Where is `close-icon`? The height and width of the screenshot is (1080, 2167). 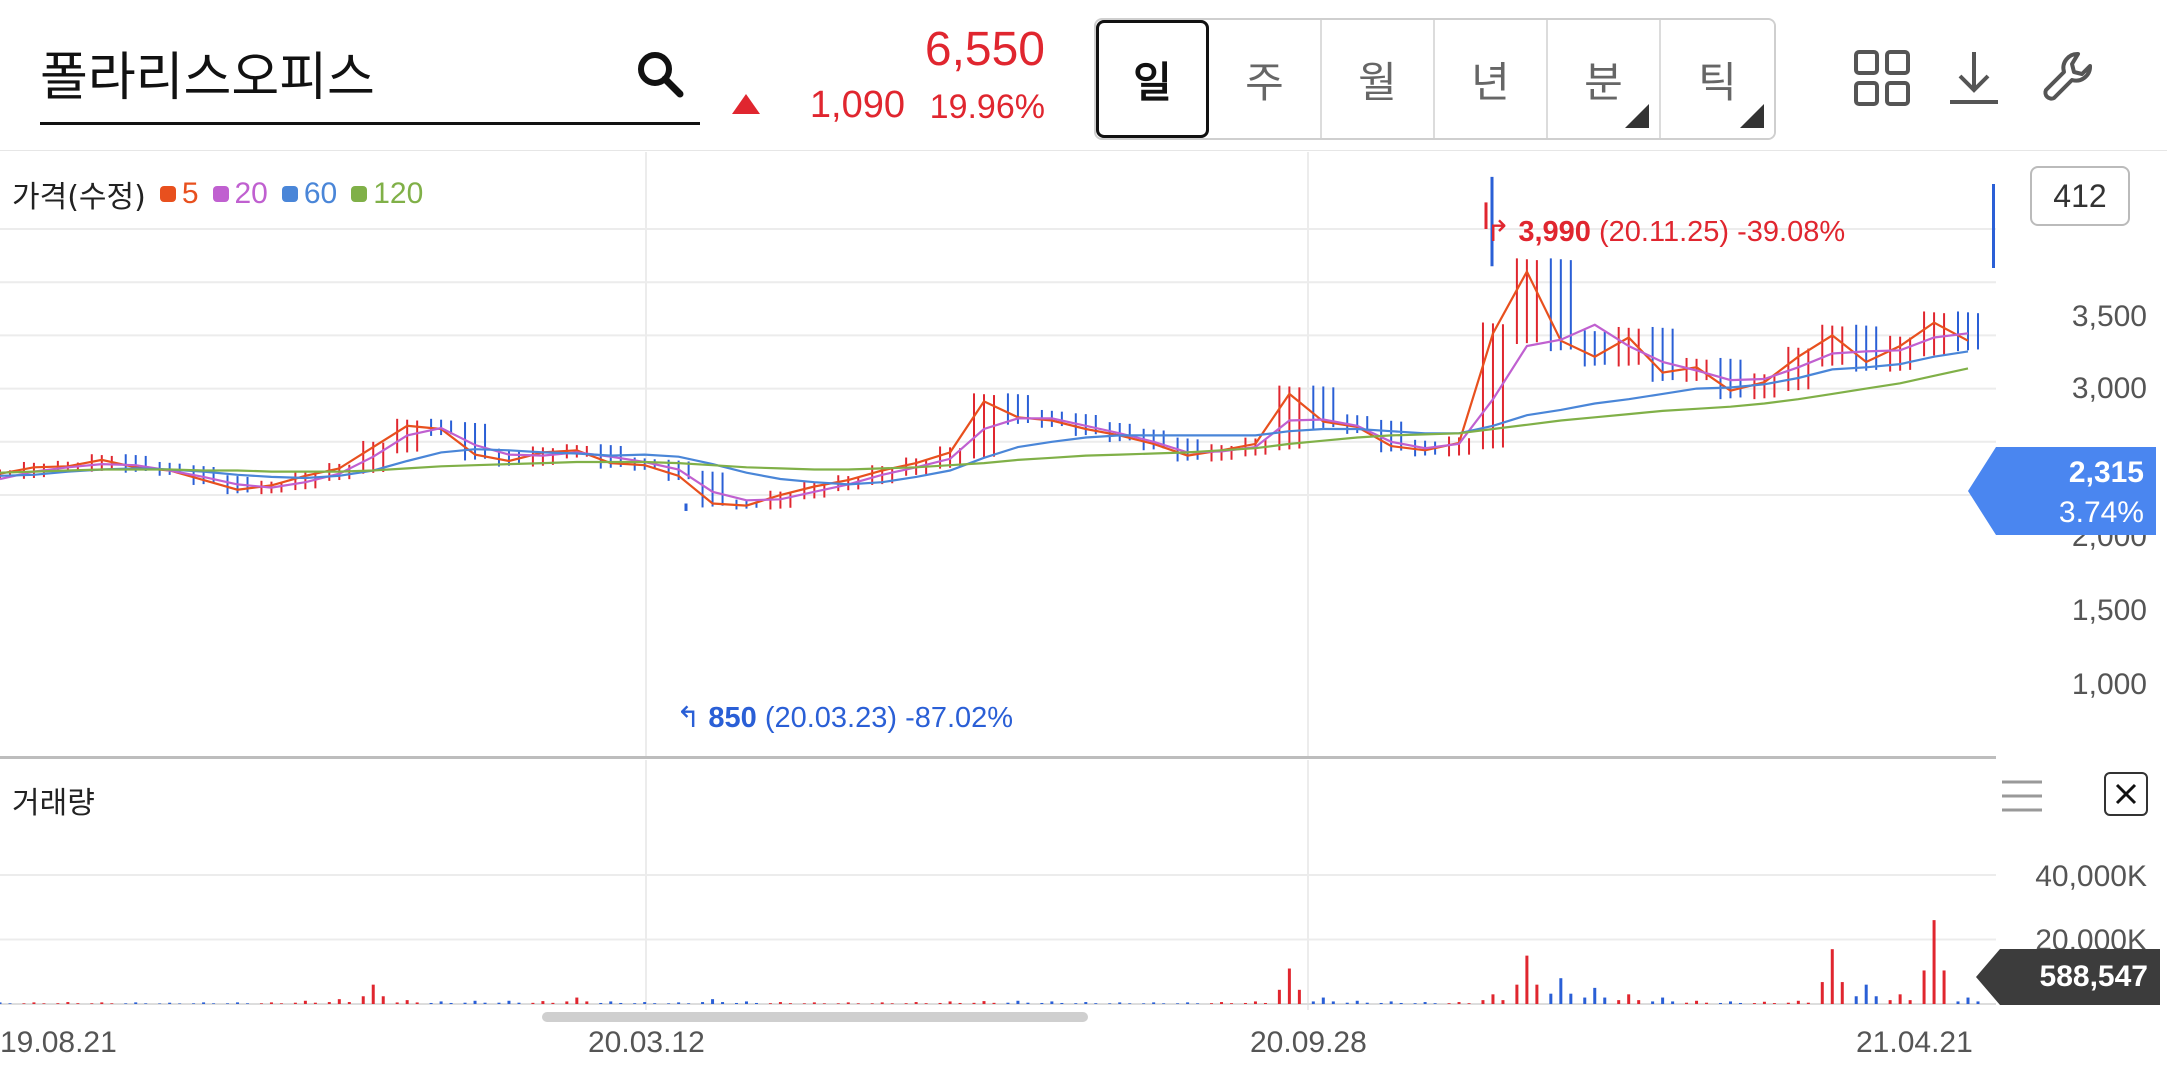
close-icon is located at coordinates (2126, 794).